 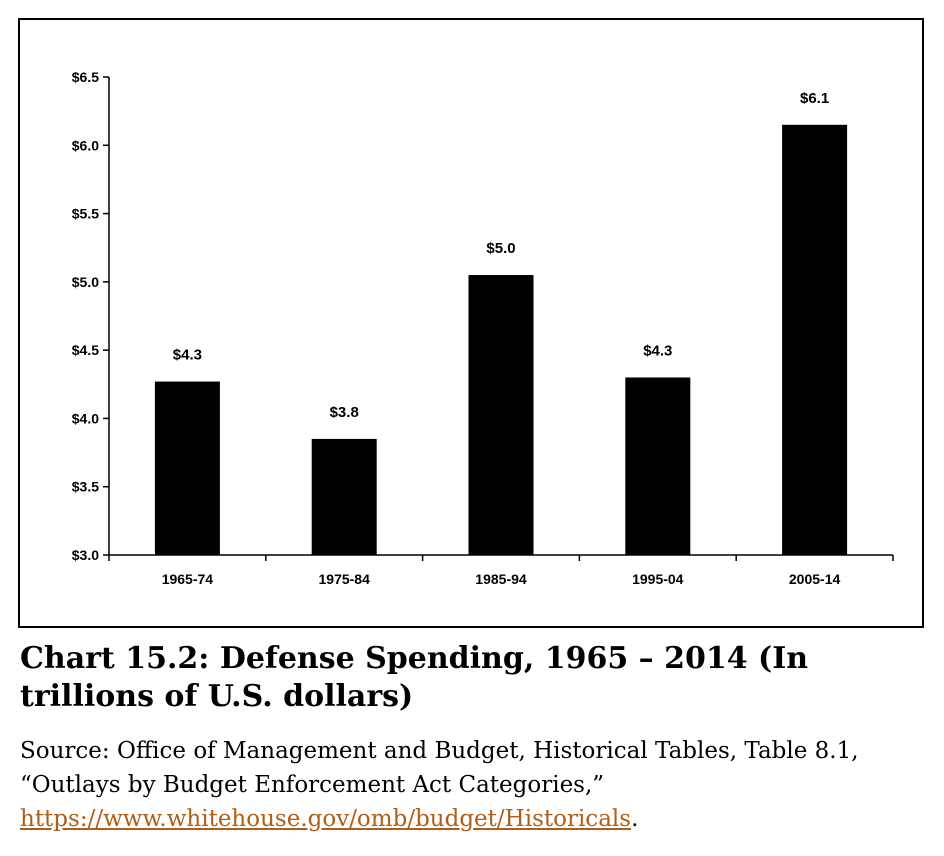 What do you see at coordinates (658, 579) in the screenshot?
I see `x-tick-label: 1995-04` at bounding box center [658, 579].